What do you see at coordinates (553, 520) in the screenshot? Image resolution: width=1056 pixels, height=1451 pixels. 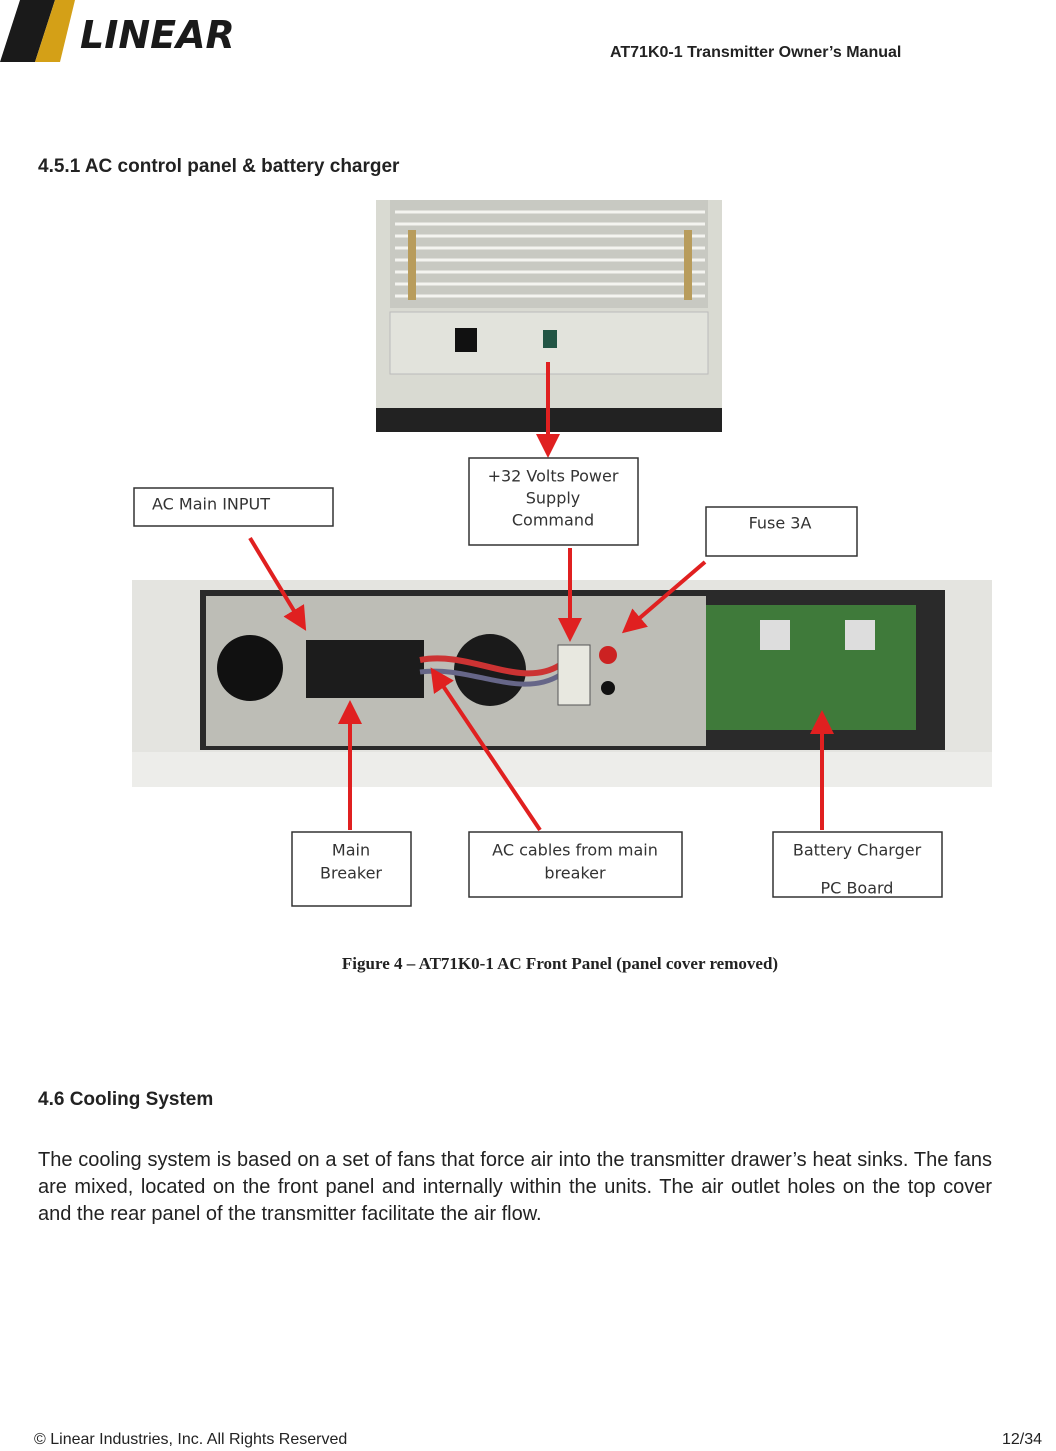 I see `callout-text: Command` at bounding box center [553, 520].